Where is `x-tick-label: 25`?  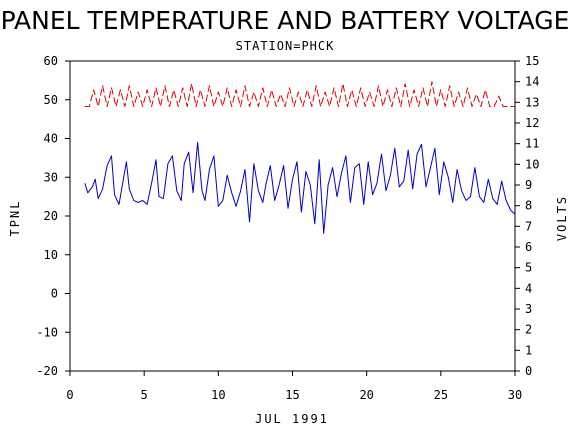 x-tick-label: 25 is located at coordinates (441, 395).